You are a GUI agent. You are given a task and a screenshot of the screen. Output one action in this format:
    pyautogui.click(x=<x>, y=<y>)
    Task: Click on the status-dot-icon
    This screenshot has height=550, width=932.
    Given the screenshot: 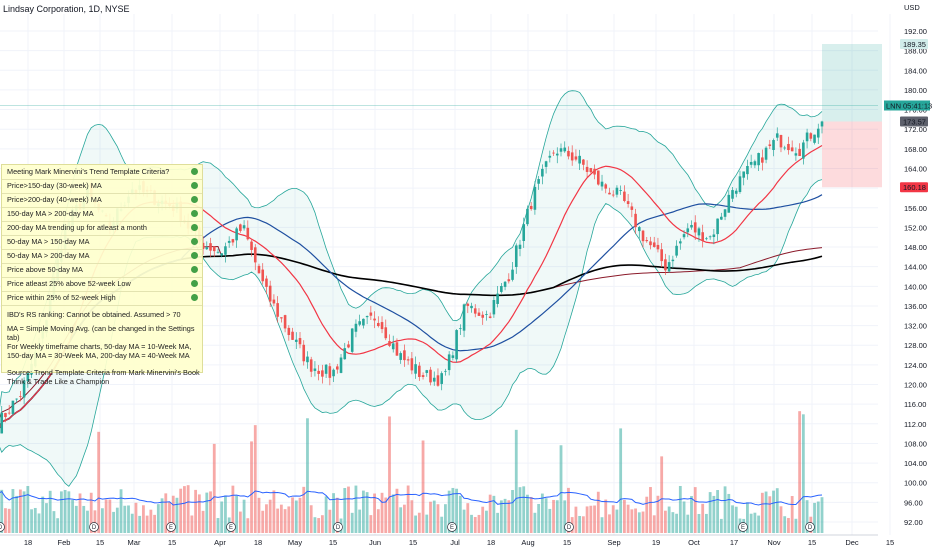 What is the action you would take?
    pyautogui.click(x=194, y=185)
    